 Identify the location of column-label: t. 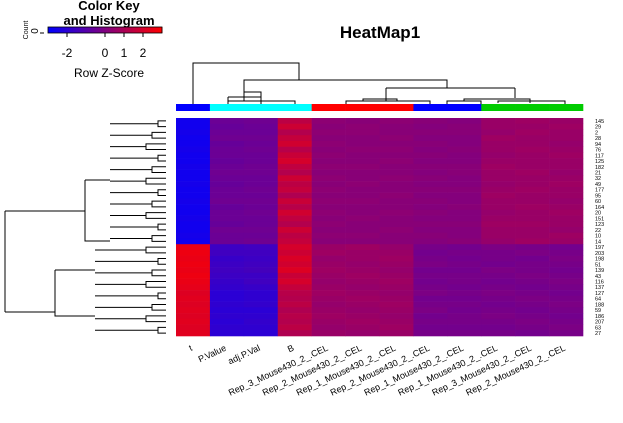
(190, 348).